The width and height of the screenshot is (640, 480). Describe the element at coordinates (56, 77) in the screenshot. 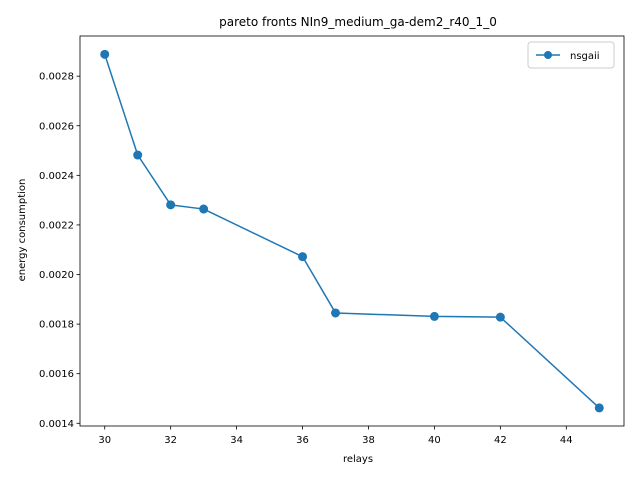

I see `y-tick-label: 0.0028` at that location.